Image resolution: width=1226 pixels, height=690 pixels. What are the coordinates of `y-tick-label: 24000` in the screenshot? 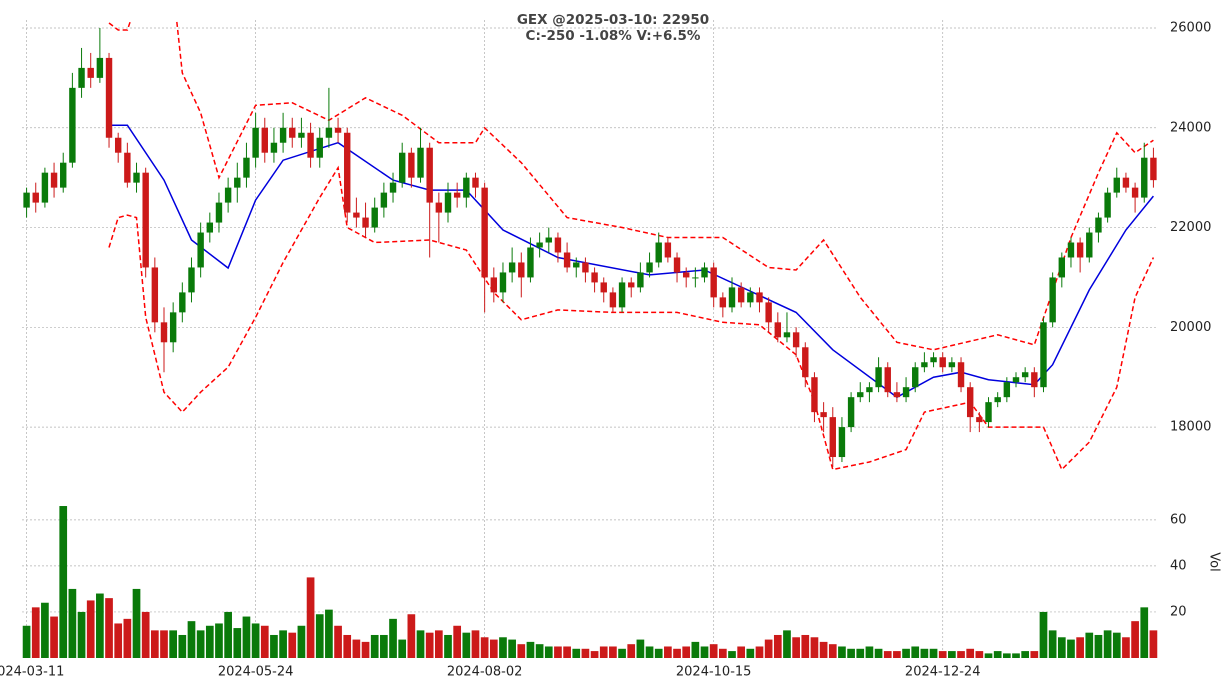 It's located at (1190, 127).